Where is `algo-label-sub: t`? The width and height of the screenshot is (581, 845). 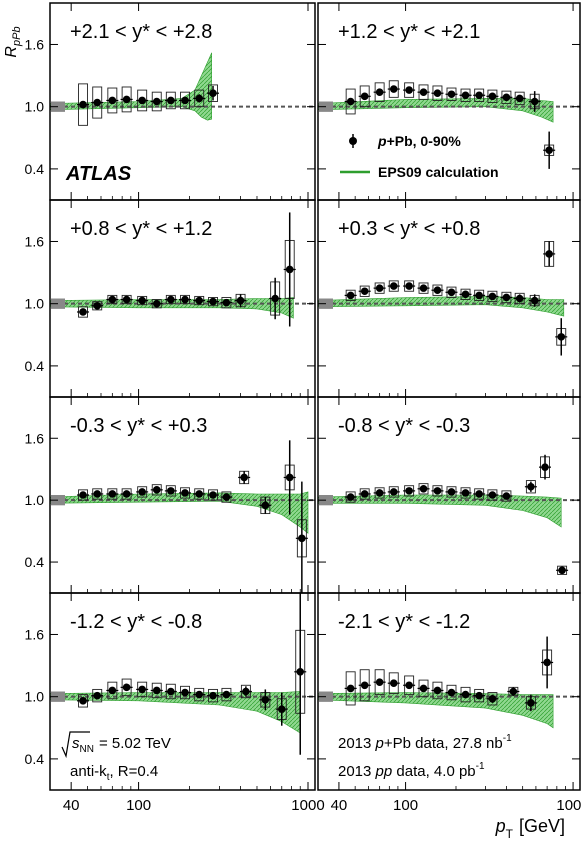 algo-label-sub: t is located at coordinates (108, 777).